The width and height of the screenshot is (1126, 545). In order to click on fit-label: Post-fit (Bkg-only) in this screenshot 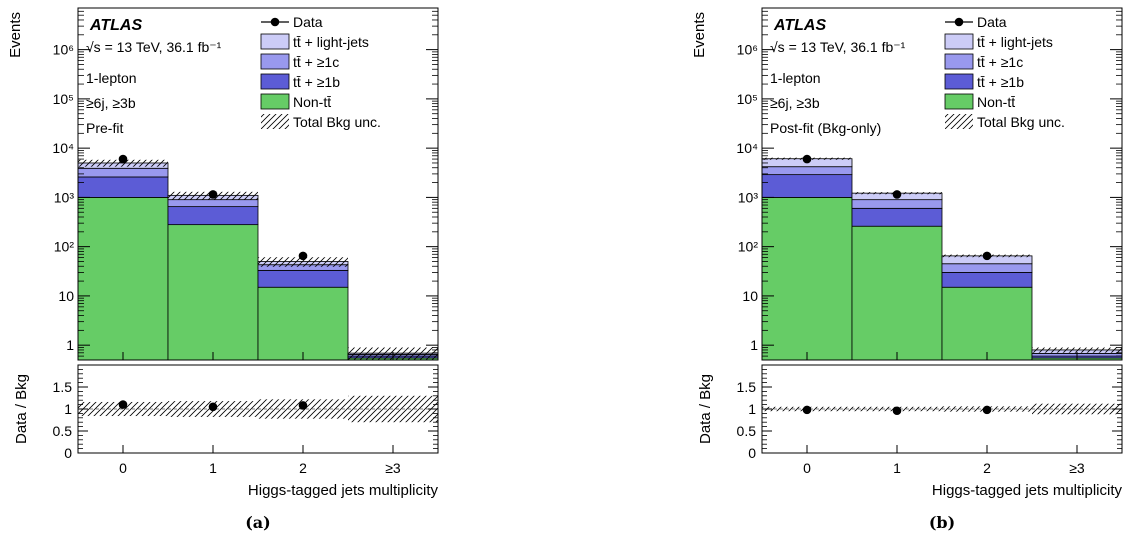, I will do `click(825, 128)`.